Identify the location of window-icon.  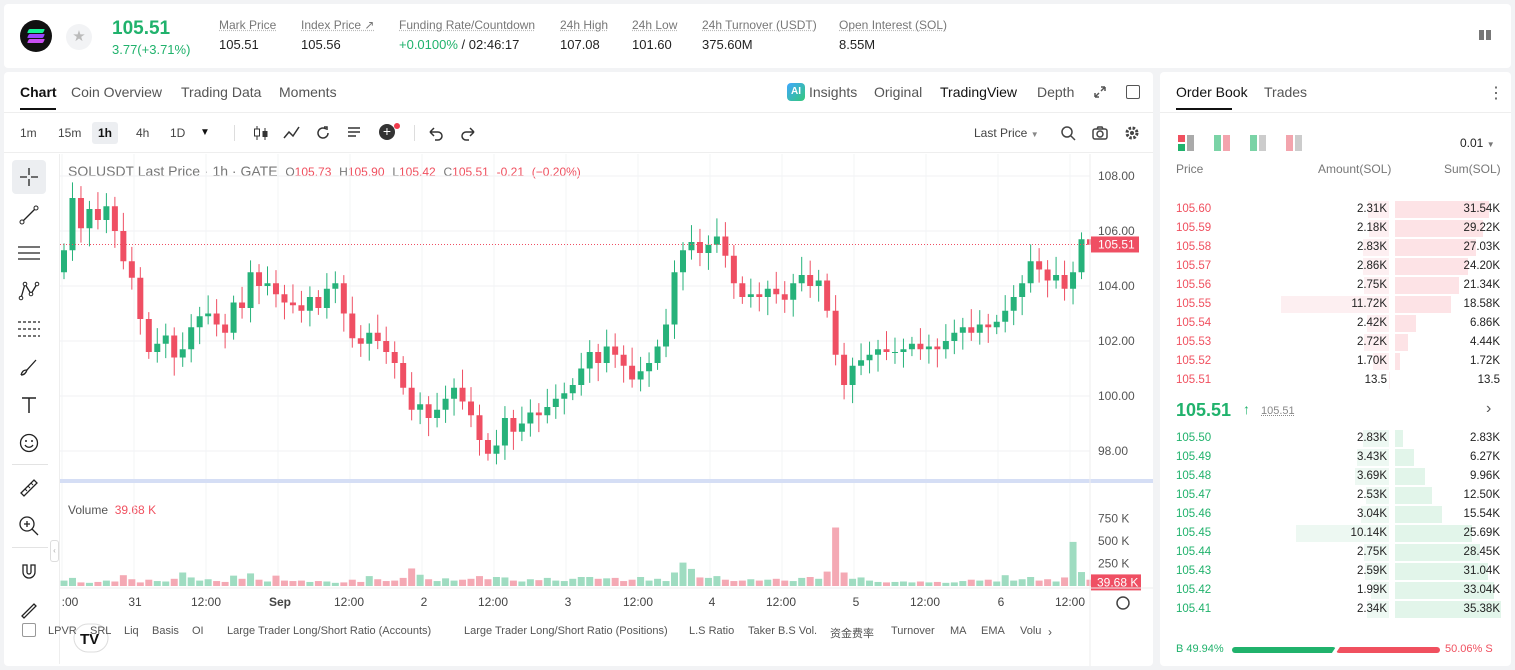
(1133, 92).